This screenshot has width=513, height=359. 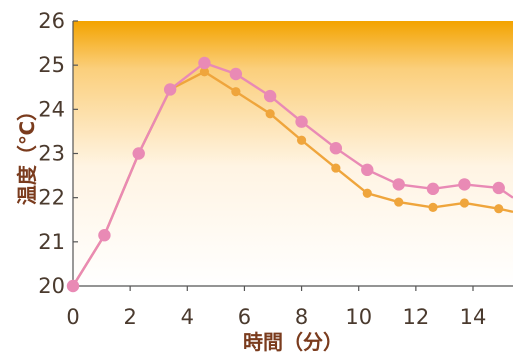 I want to click on x-tick-label: 2, so click(x=129, y=317).